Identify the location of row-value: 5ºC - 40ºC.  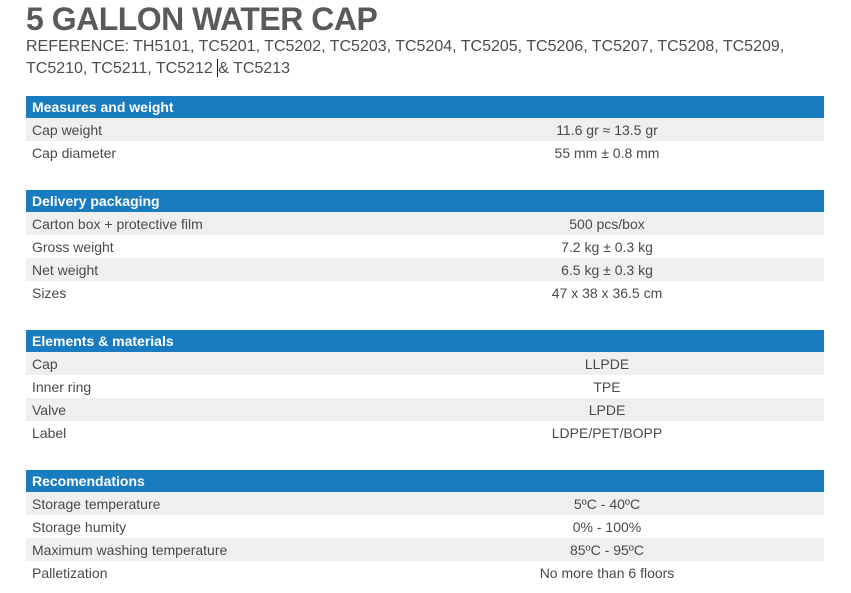
(607, 503).